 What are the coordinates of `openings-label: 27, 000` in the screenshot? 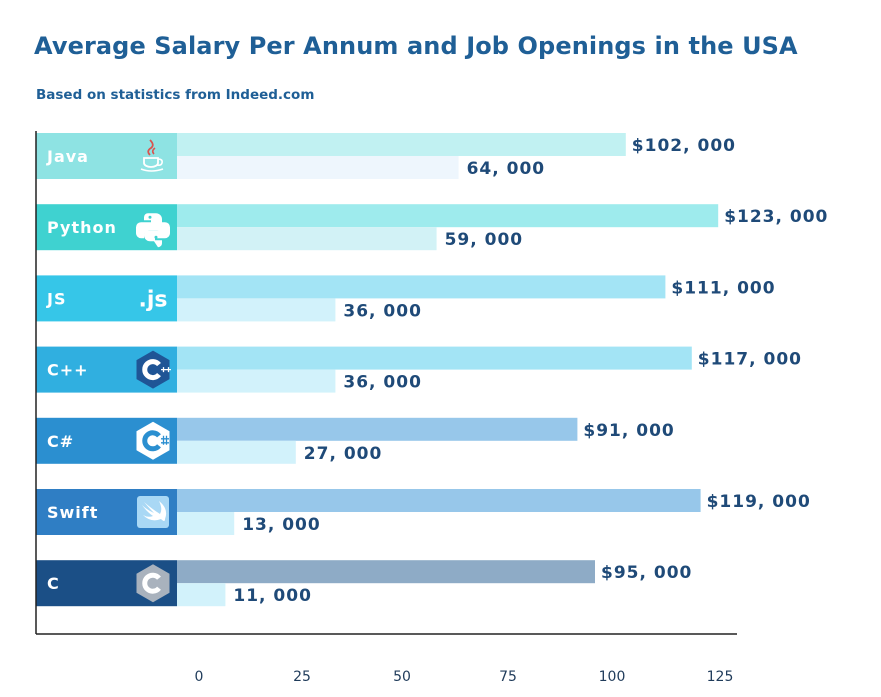 It's located at (343, 454).